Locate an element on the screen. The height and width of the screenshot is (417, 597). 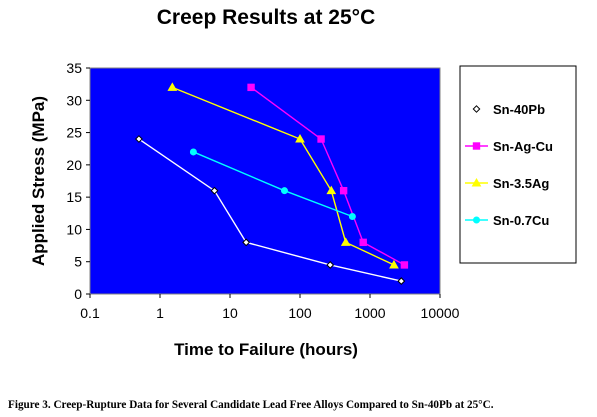
x-tick-label: 10000 is located at coordinates (440, 313).